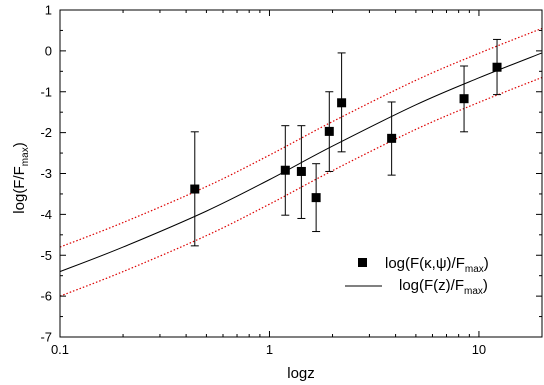 The height and width of the screenshot is (385, 544). What do you see at coordinates (473, 291) in the screenshot?
I see `legend-label-curve-subscript: max` at bounding box center [473, 291].